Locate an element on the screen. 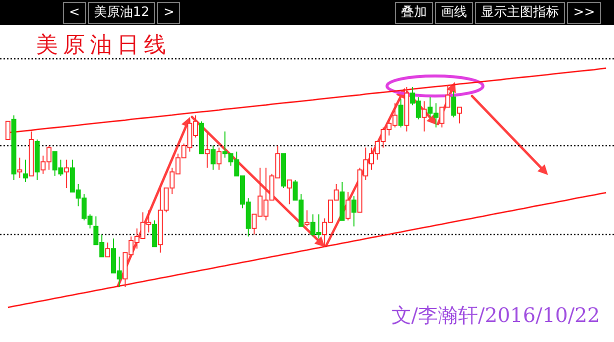  text: 画线 is located at coordinates (454, 13).